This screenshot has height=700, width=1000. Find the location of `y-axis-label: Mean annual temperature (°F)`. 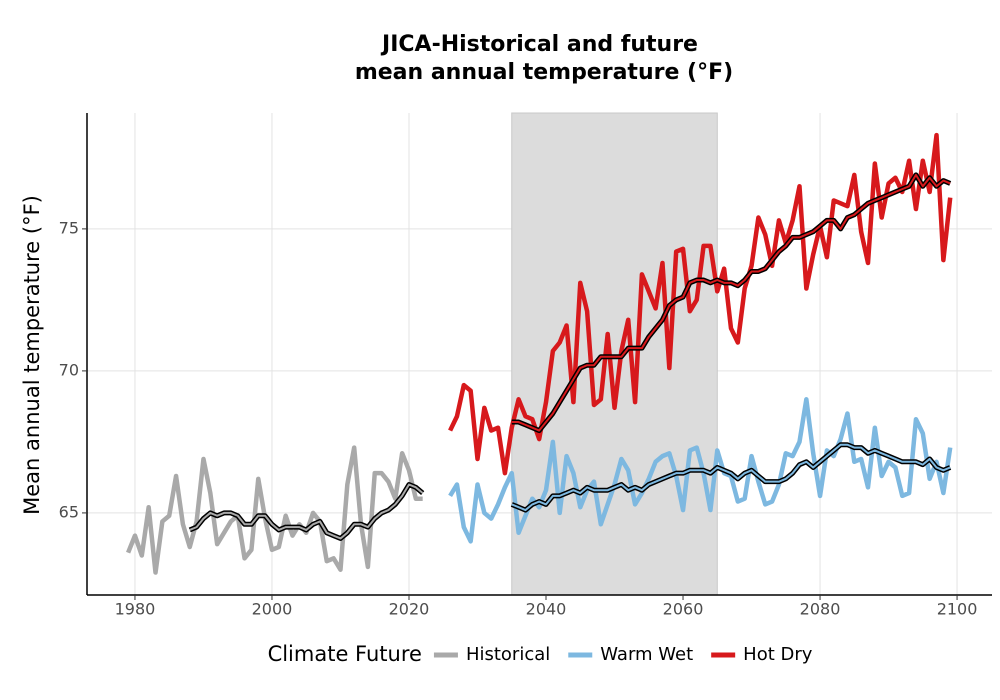

y-axis-label: Mean annual temperature (°F) is located at coordinates (32, 355).